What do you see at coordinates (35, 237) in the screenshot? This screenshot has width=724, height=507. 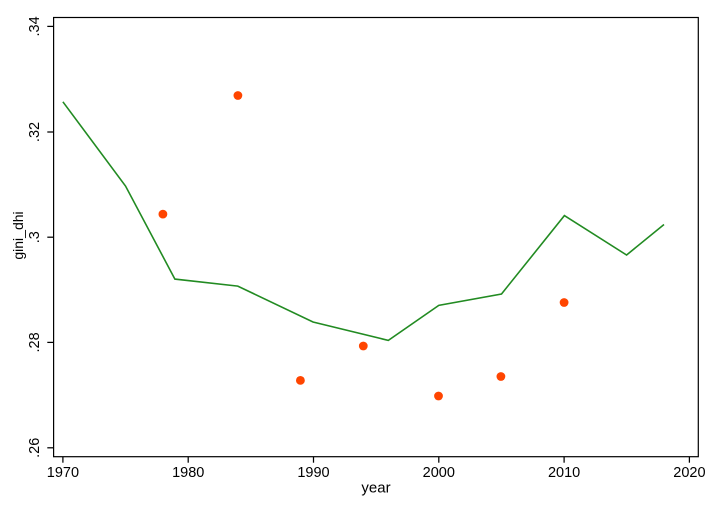 I see `svg-text: .3` at bounding box center [35, 237].